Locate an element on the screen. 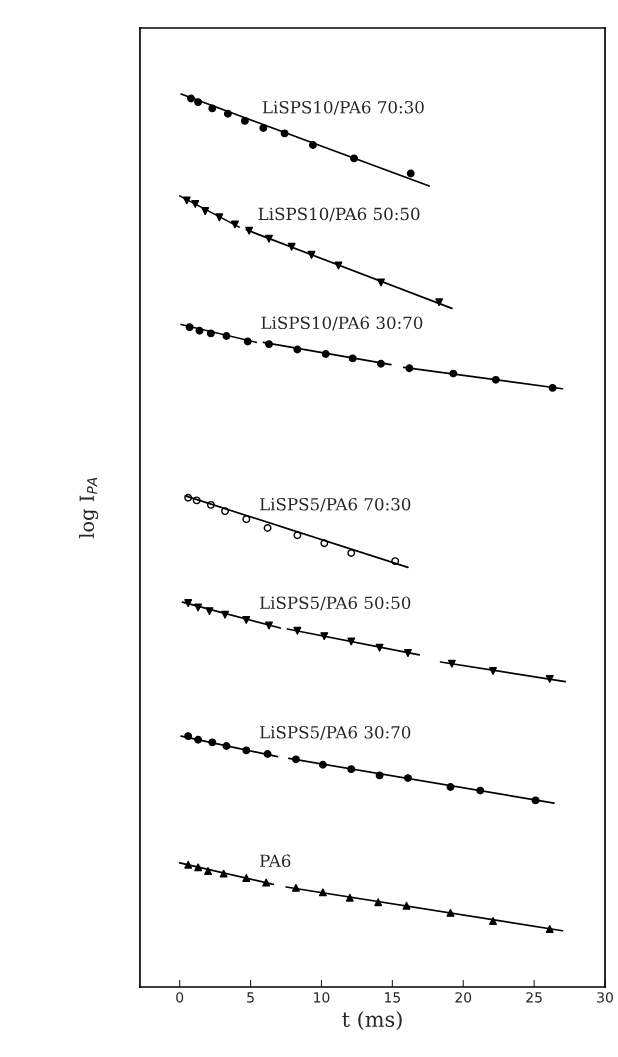 The image size is (618, 1057). series-label: LiSPS10/PA6 70:30 is located at coordinates (343, 107).